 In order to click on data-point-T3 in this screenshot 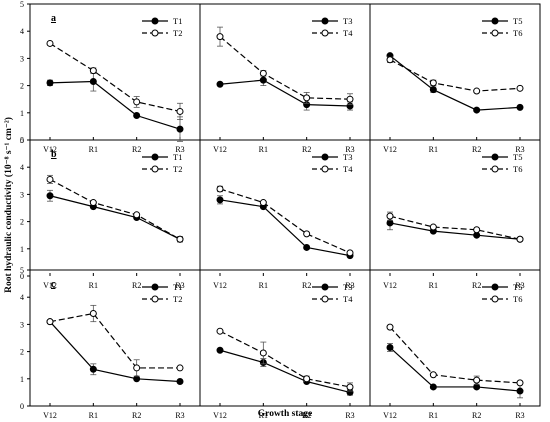, I will do `click(263, 80)`.